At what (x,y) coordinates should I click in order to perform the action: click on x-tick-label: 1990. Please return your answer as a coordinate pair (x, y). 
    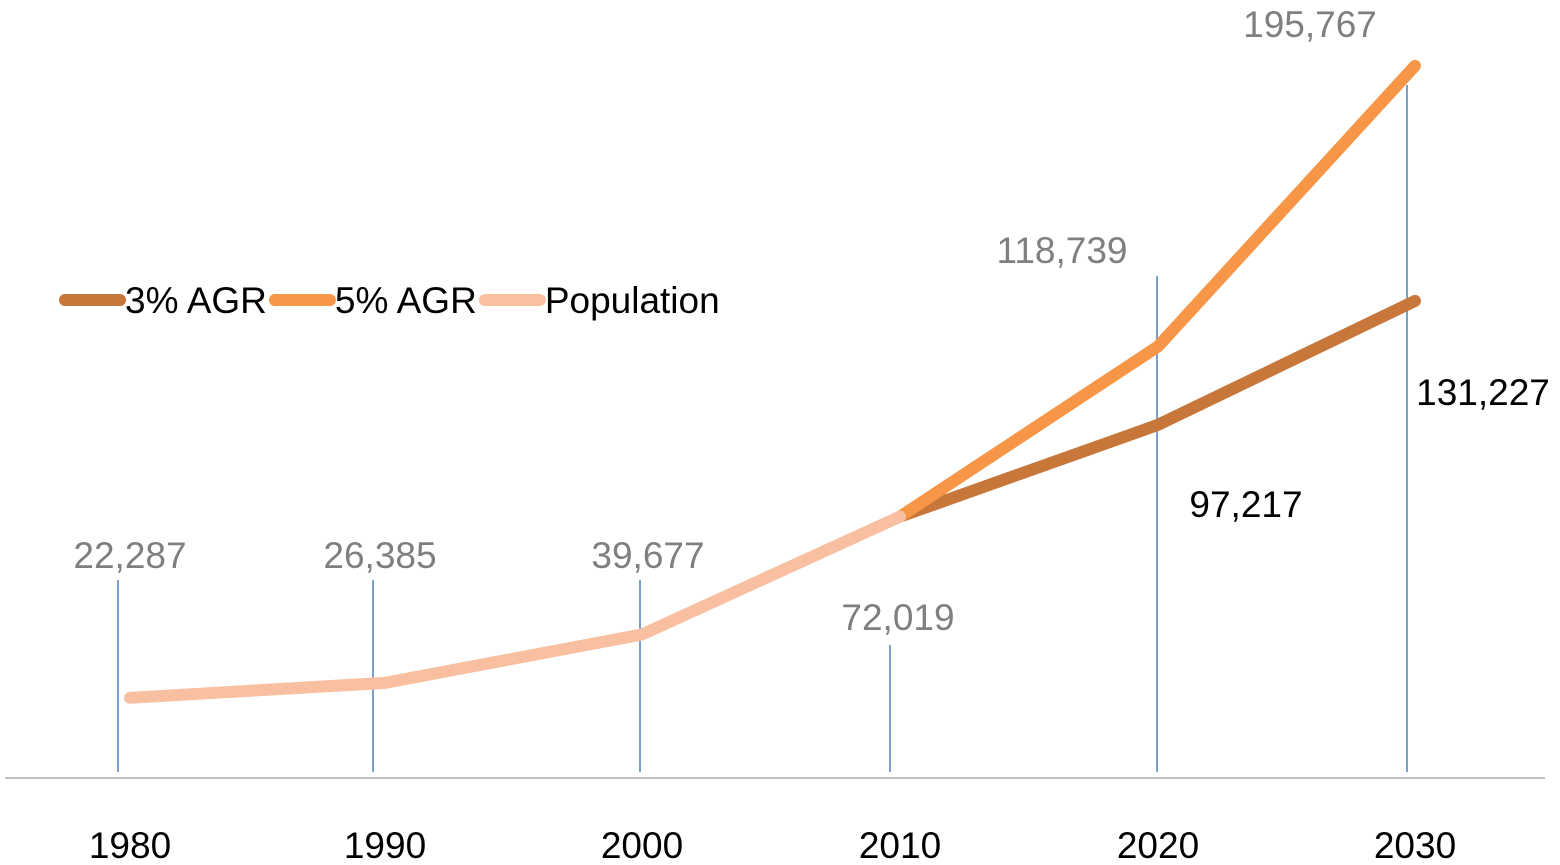
    Looking at the image, I should click on (385, 845).